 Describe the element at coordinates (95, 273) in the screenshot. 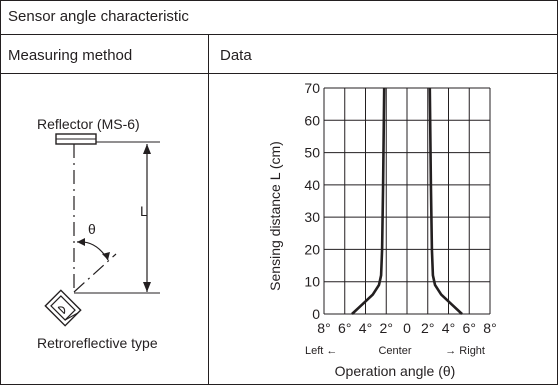

I see `tilted-axis-line` at that location.